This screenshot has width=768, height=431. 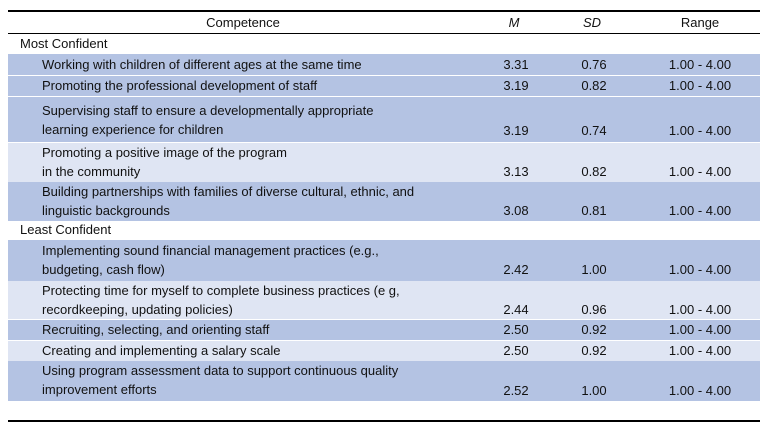 I want to click on mean-cell: 3.13, so click(x=516, y=171).